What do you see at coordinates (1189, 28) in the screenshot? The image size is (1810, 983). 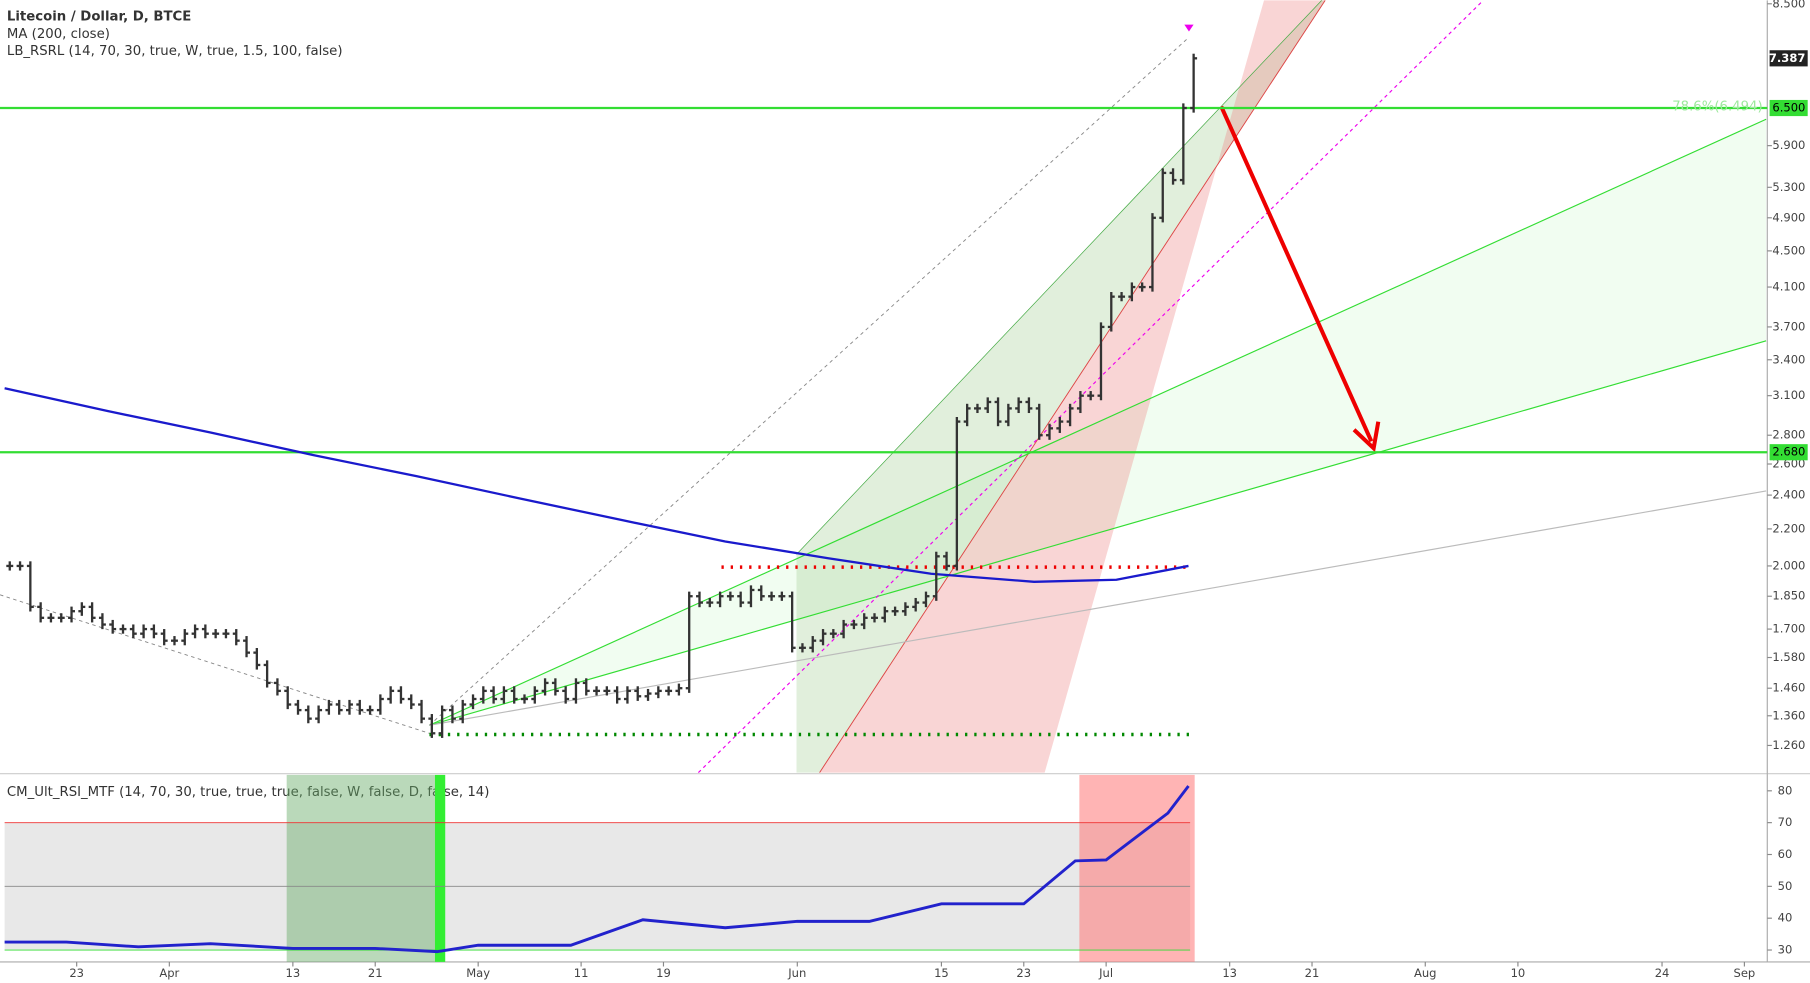 I see `signal-marker` at bounding box center [1189, 28].